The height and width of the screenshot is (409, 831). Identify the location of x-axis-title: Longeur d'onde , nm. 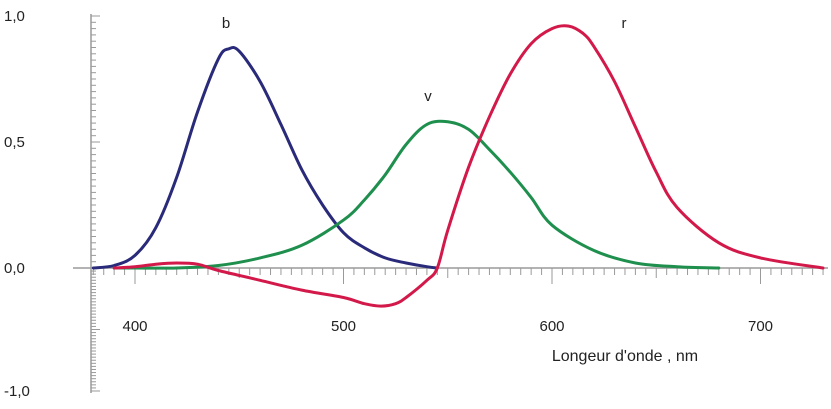
(625, 356).